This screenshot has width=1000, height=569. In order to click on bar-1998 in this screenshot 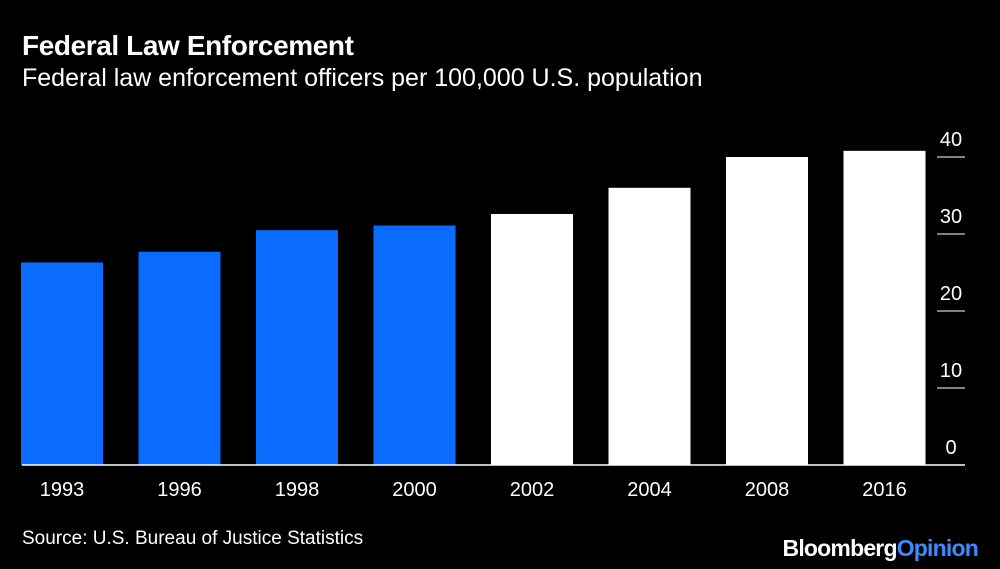, I will do `click(297, 347)`.